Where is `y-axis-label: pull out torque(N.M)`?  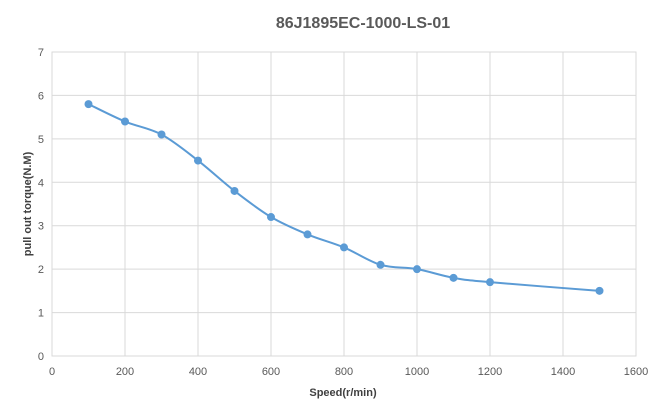 y-axis-label: pull out torque(N.M) is located at coordinates (28, 203).